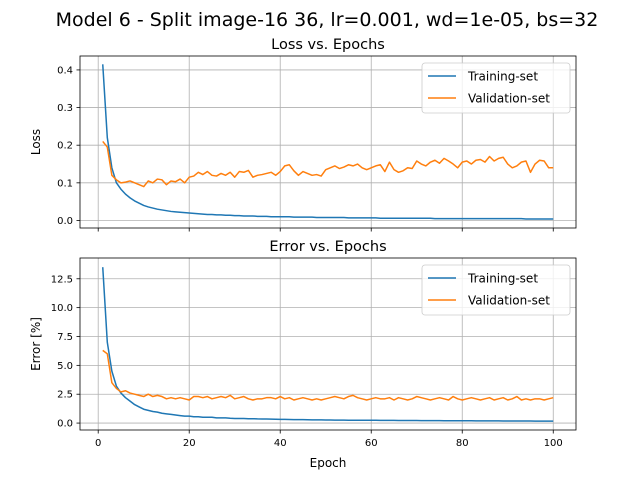  What do you see at coordinates (65, 366) in the screenshot?
I see `y-tick-label: 5.0` at bounding box center [65, 366].